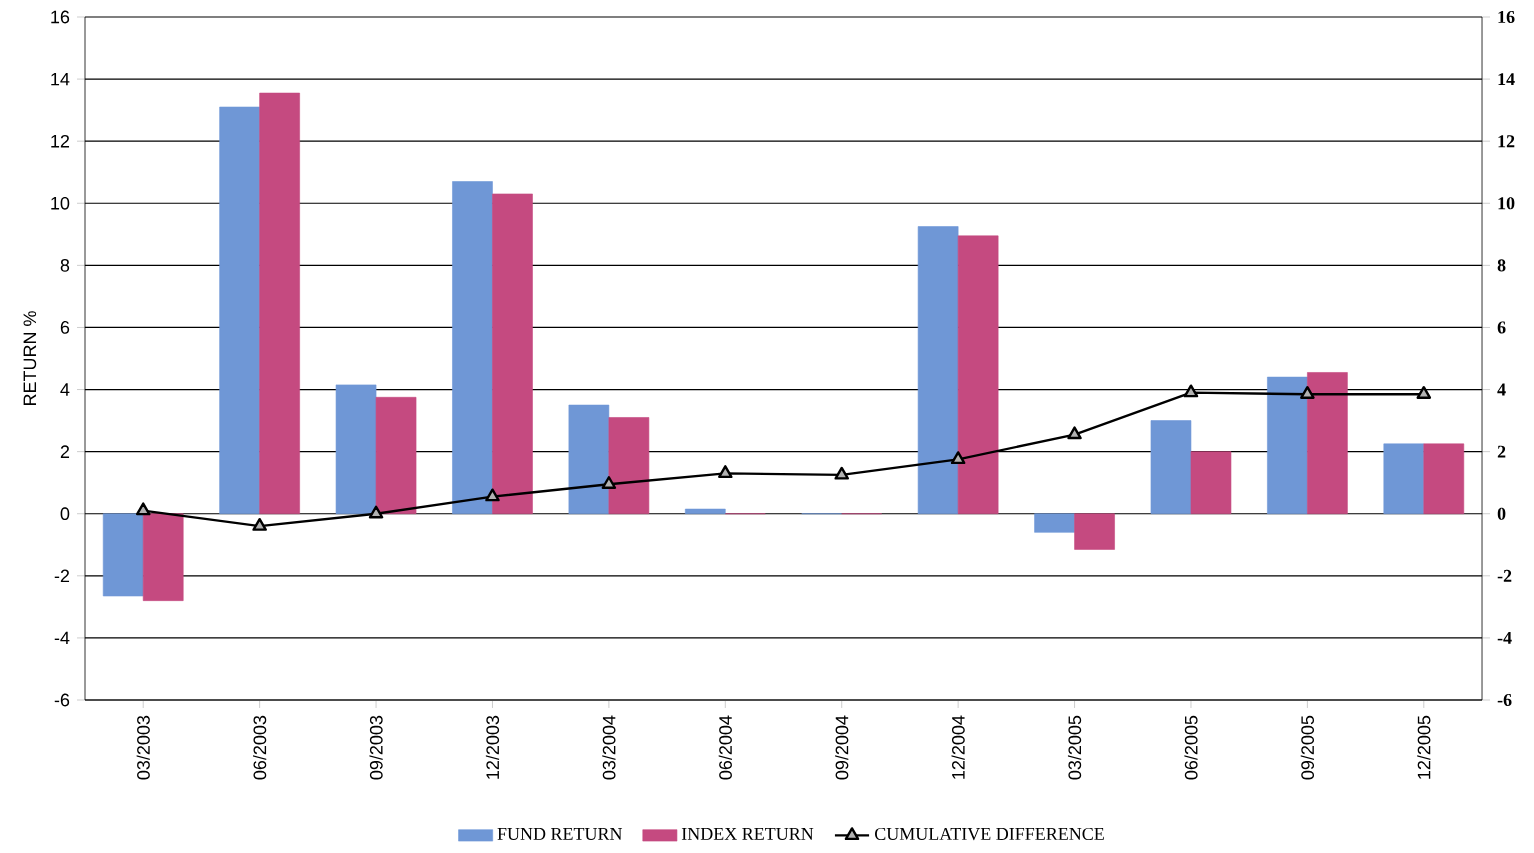 This screenshot has width=1534, height=853. What do you see at coordinates (1501, 513) in the screenshot?
I see `y2-tick-label: 0` at bounding box center [1501, 513].